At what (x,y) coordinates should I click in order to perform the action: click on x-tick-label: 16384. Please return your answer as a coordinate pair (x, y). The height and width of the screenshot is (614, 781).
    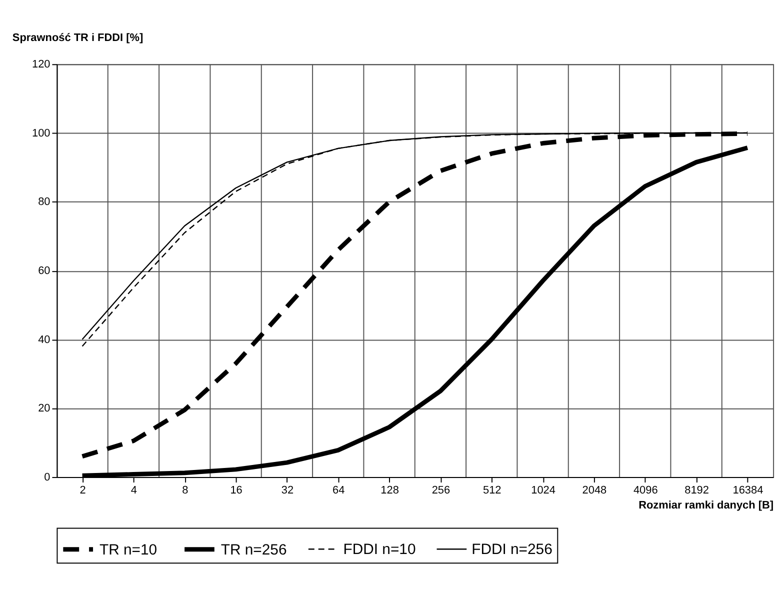
    Looking at the image, I should click on (748, 490).